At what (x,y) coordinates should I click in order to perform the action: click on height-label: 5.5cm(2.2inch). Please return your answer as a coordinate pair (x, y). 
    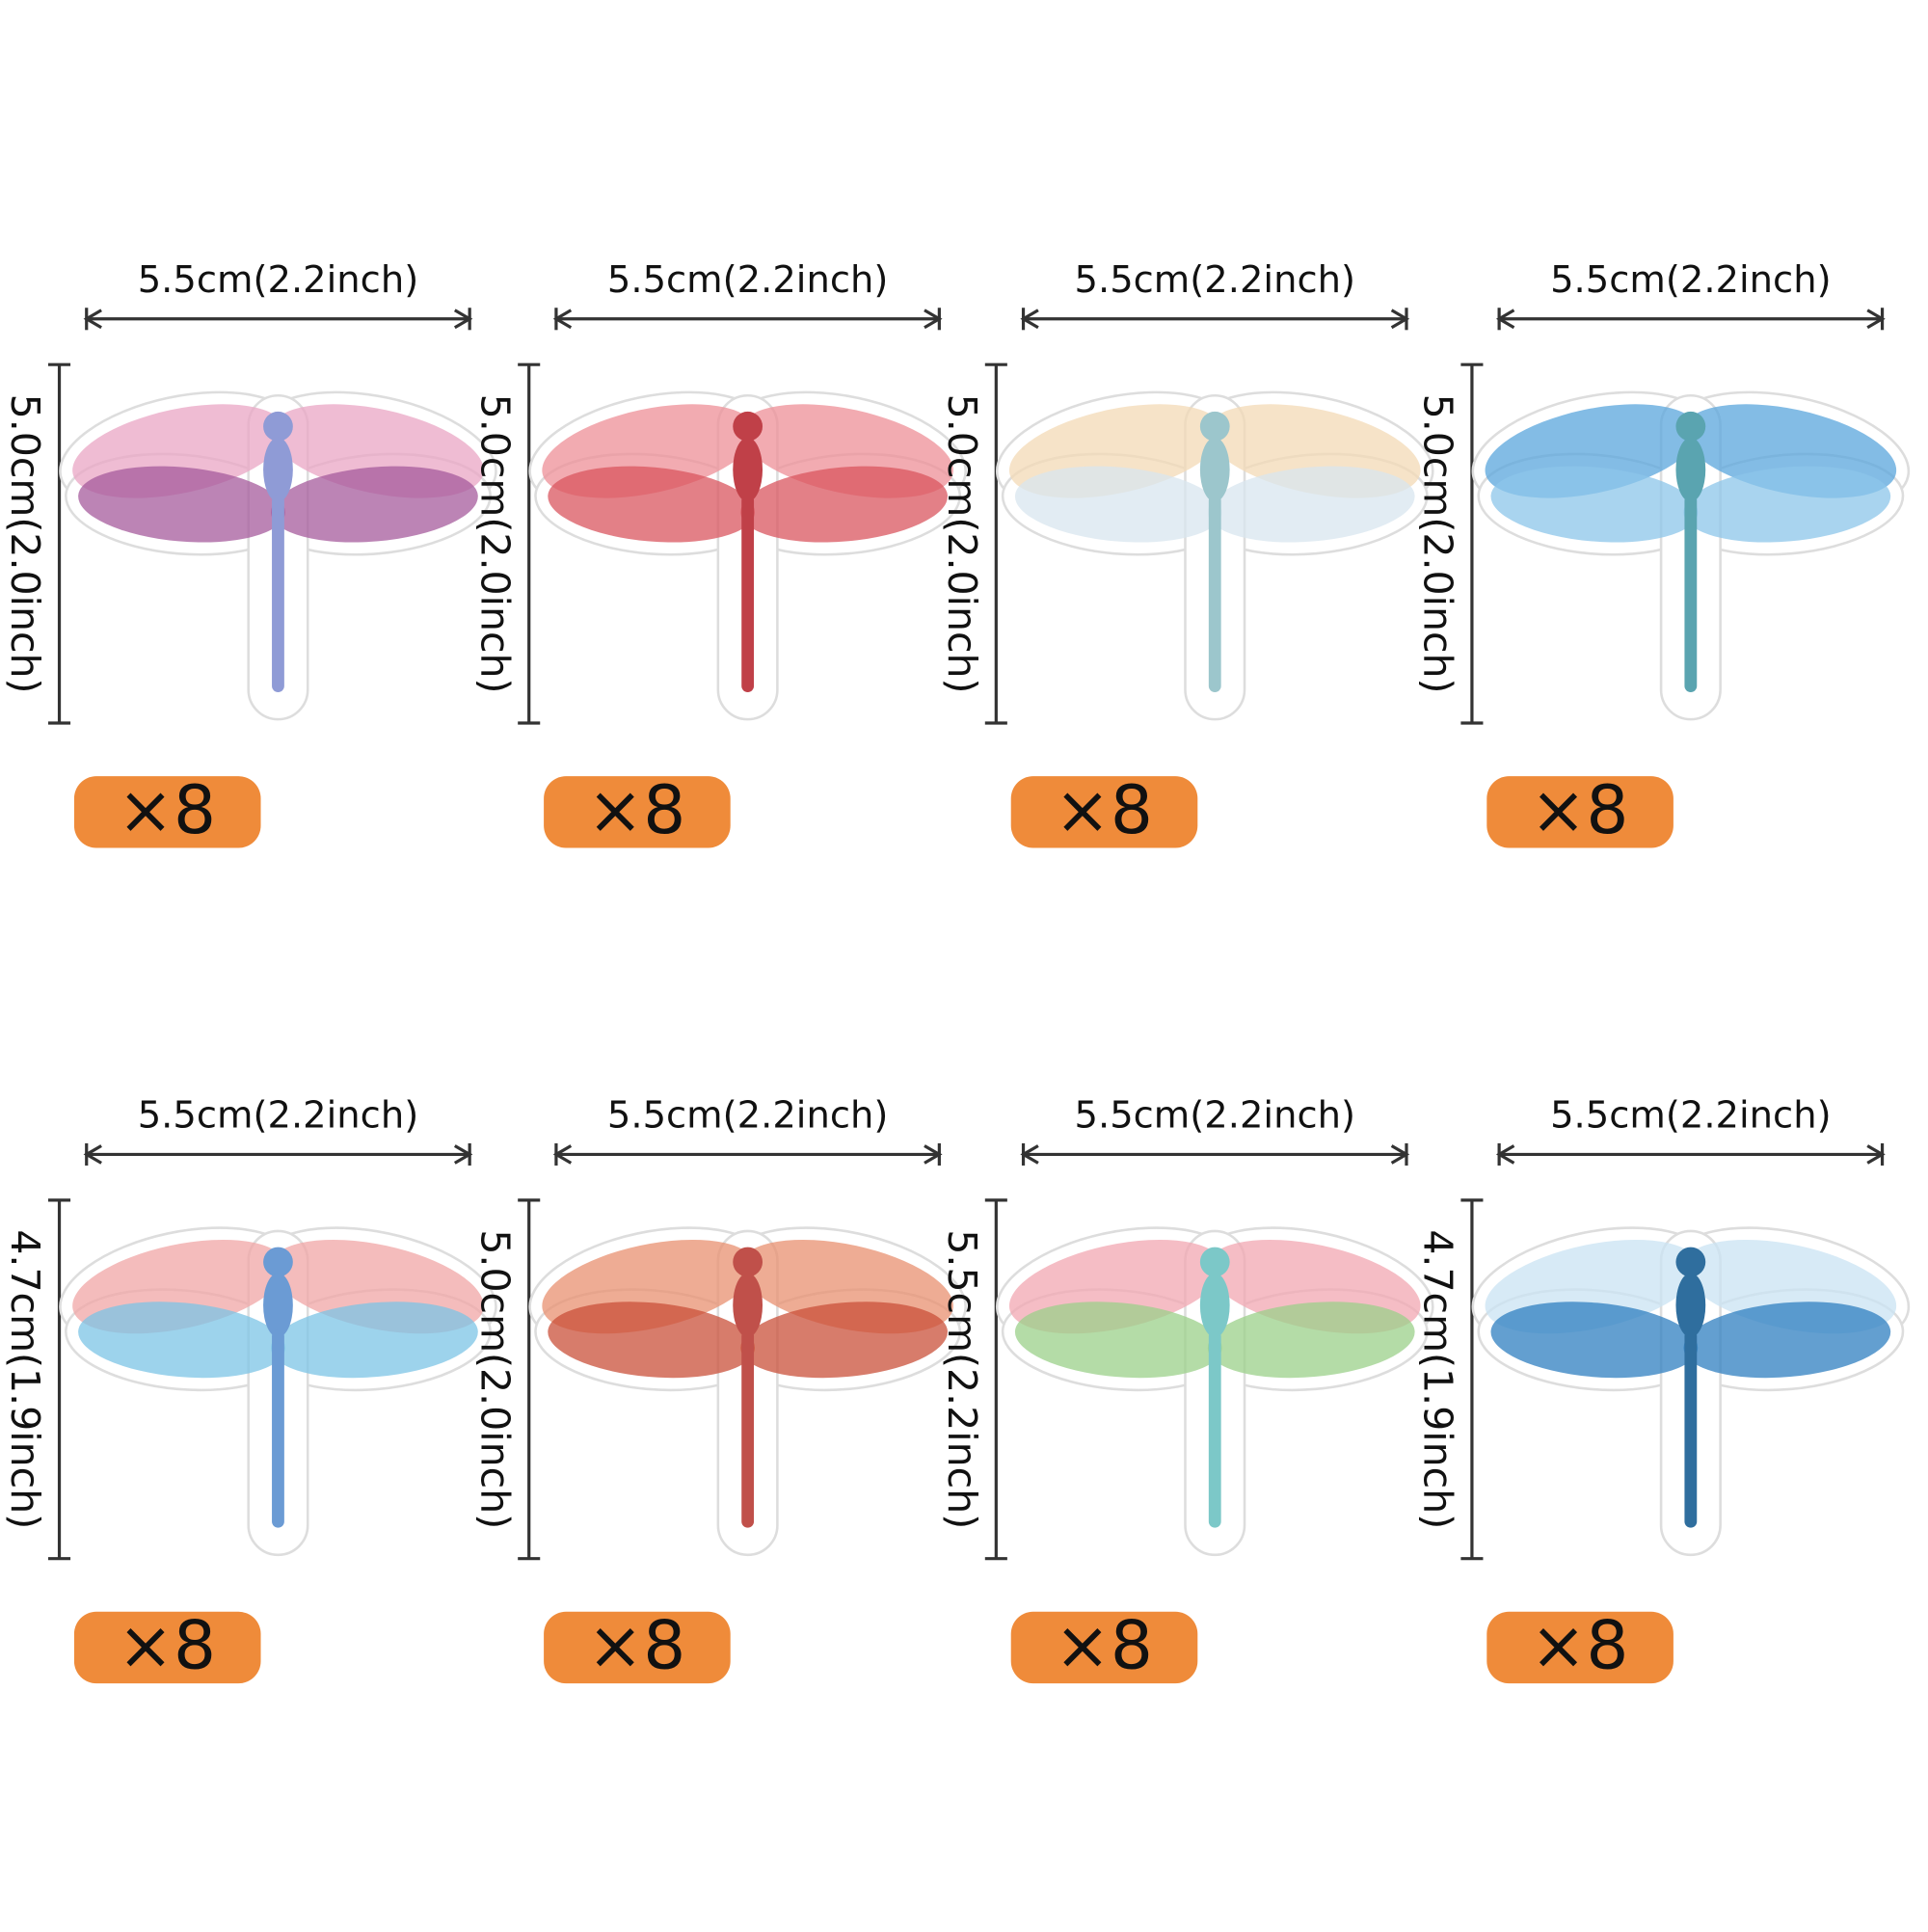
    Looking at the image, I should click on (962, 1379).